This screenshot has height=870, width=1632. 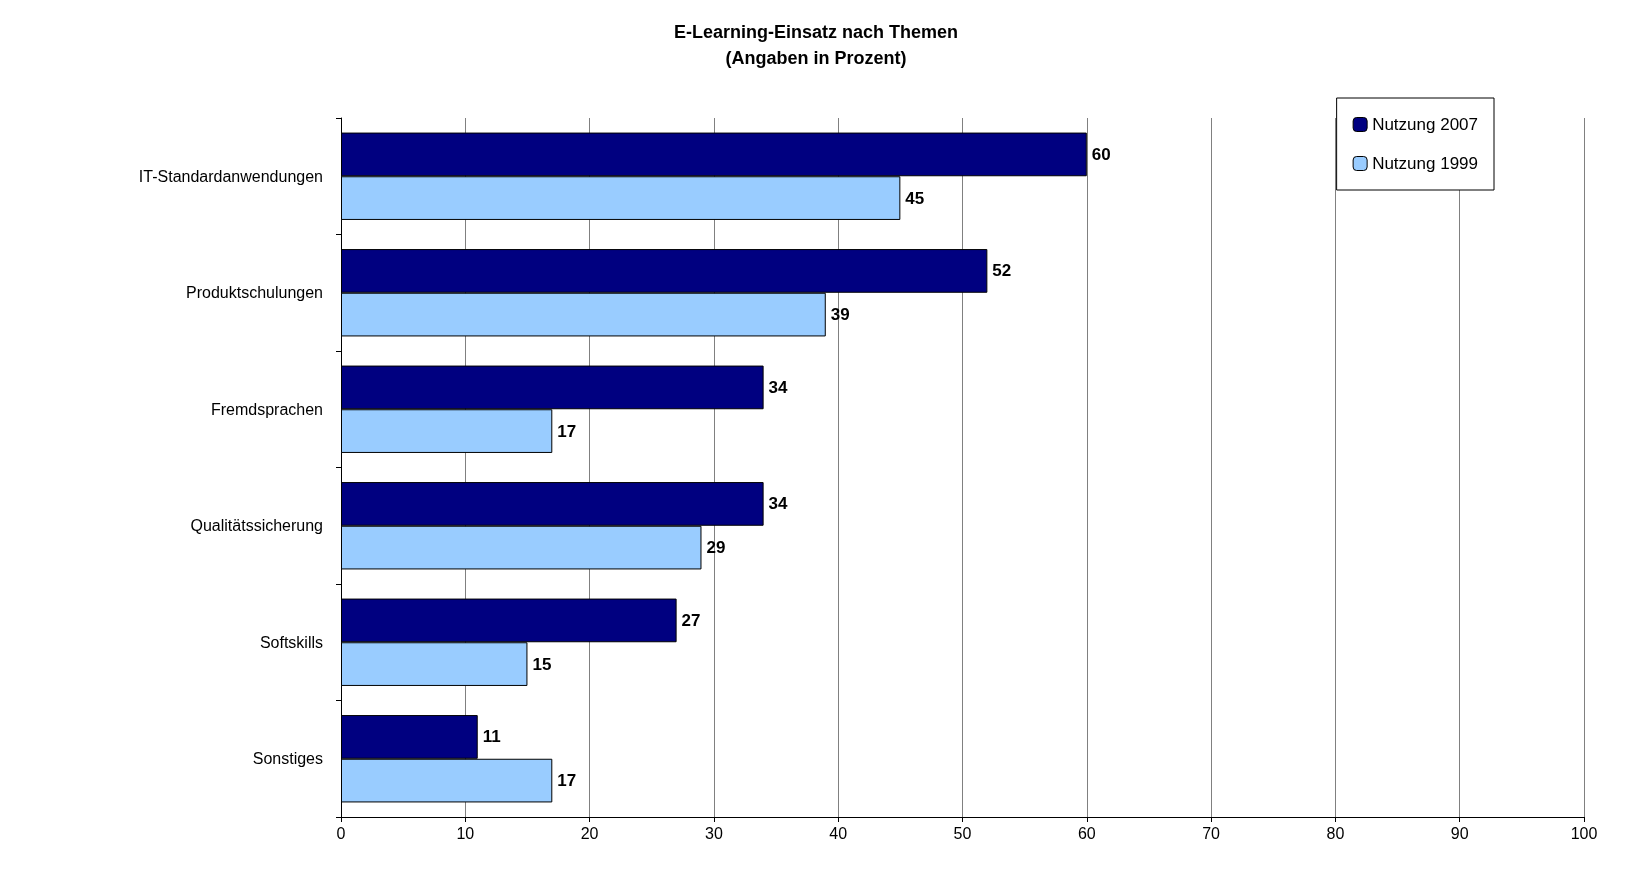 What do you see at coordinates (542, 664) in the screenshot?
I see `data-label: 15` at bounding box center [542, 664].